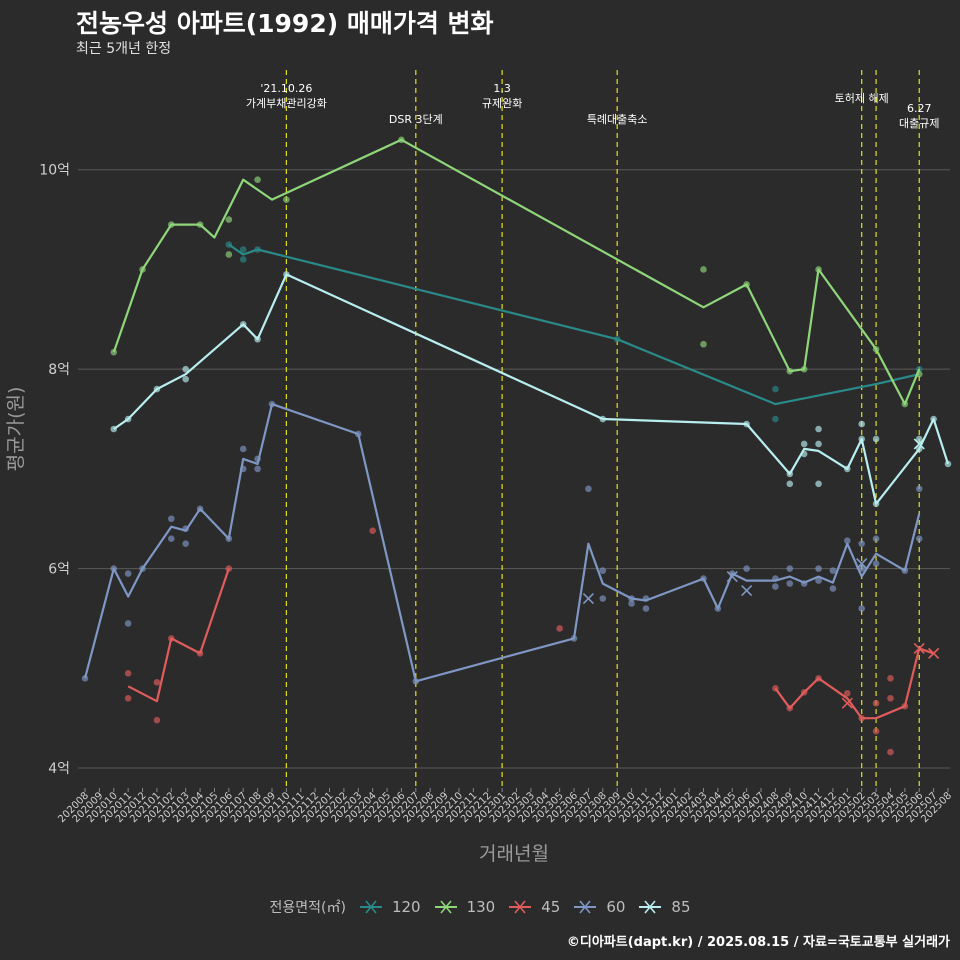  What do you see at coordinates (598, 907) in the screenshot?
I see `legend-item-60: 60` at bounding box center [598, 907].